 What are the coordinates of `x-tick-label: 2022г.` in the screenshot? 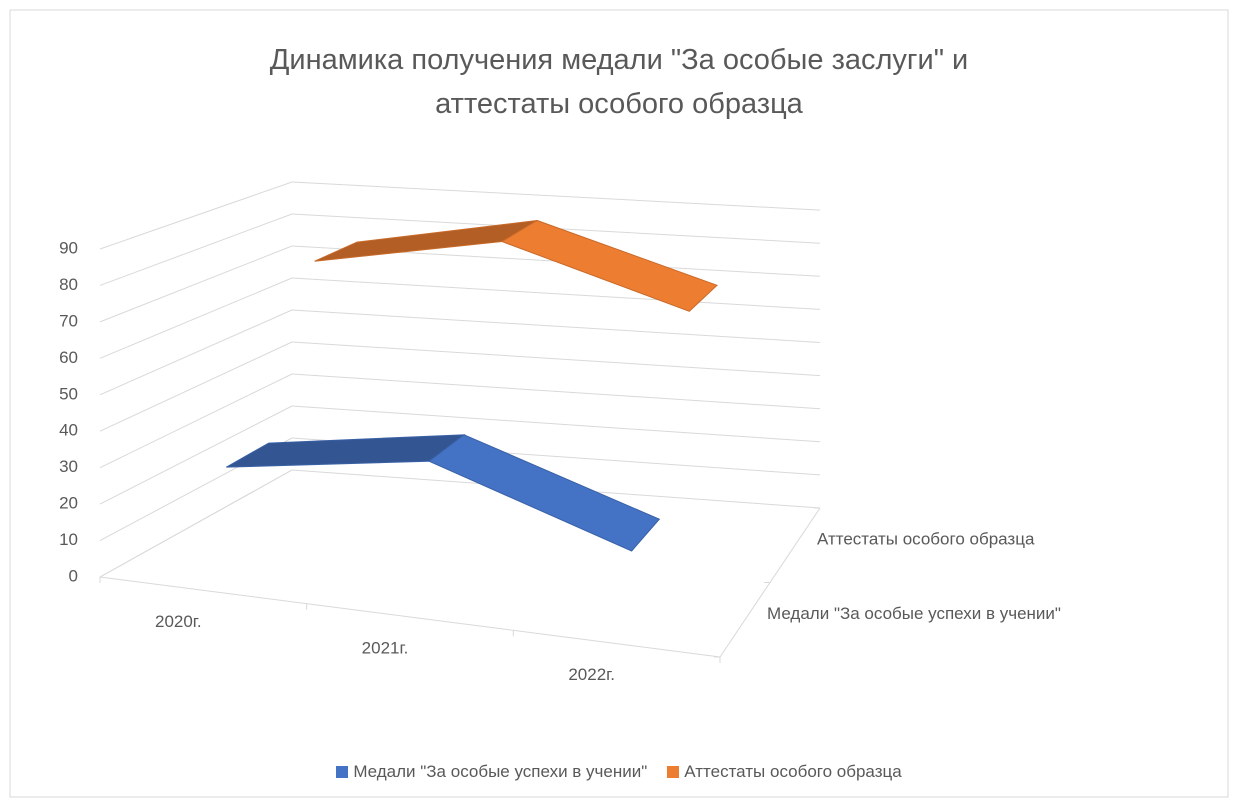 It's located at (591, 674).